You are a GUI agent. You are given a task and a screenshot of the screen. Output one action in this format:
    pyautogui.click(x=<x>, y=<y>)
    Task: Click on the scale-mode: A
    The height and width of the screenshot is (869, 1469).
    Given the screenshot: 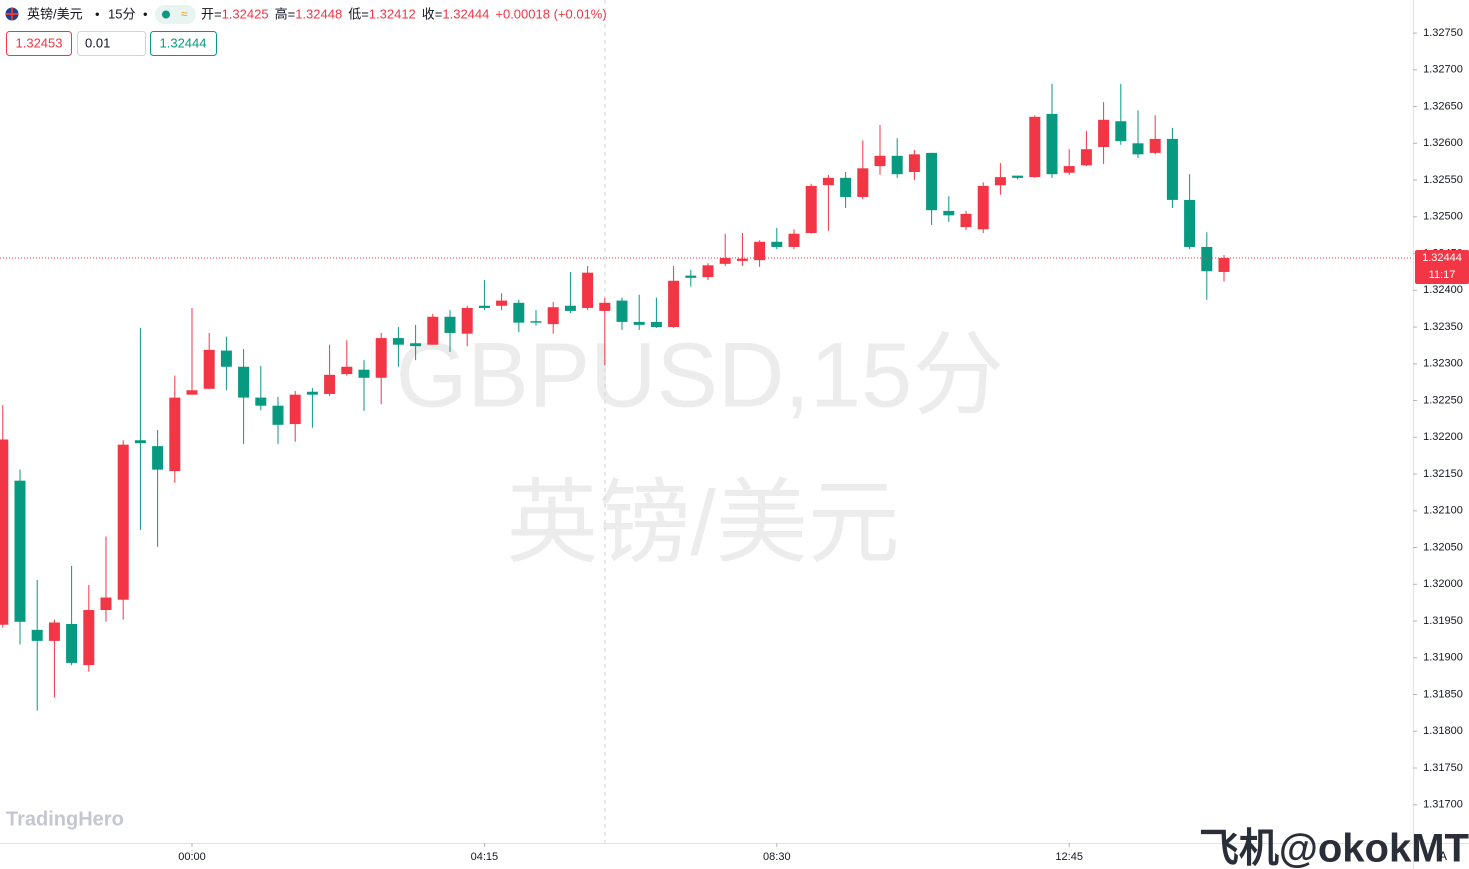 What is the action you would take?
    pyautogui.click(x=1443, y=856)
    